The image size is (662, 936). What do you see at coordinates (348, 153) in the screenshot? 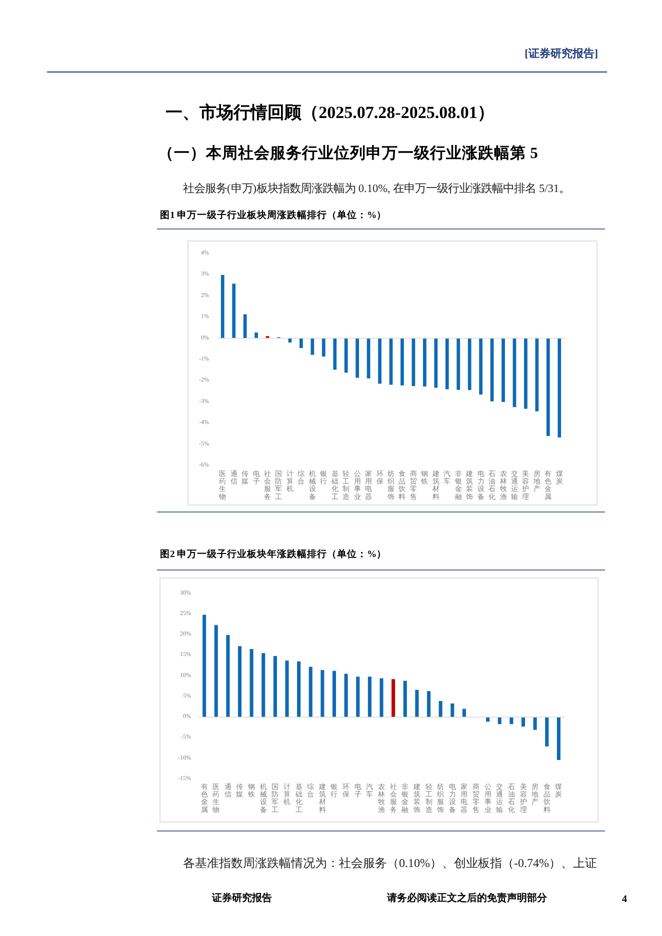
I see `text: （一）本周社会服务行业位列申万一级行业涨跌幅第 5` at bounding box center [348, 153].